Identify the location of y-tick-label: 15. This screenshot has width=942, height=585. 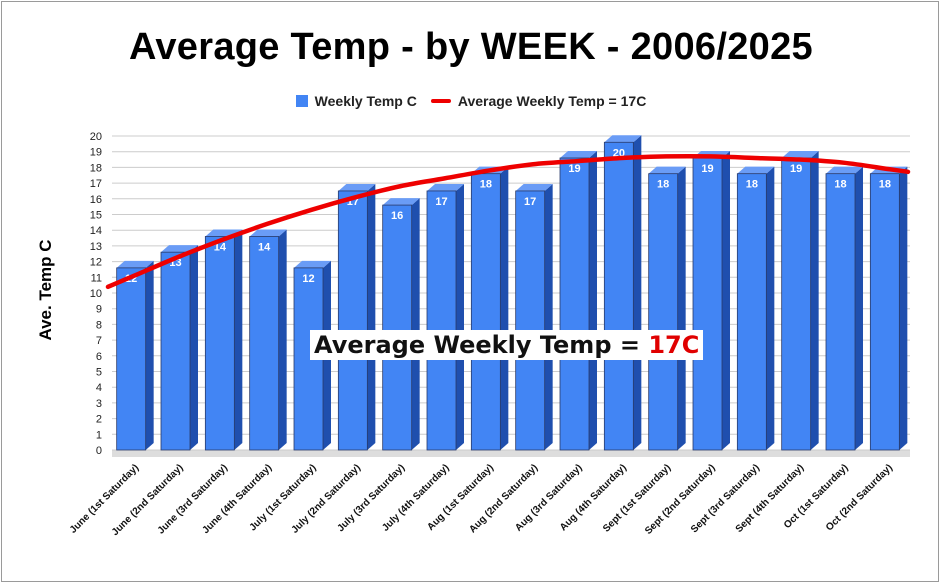
(96, 216).